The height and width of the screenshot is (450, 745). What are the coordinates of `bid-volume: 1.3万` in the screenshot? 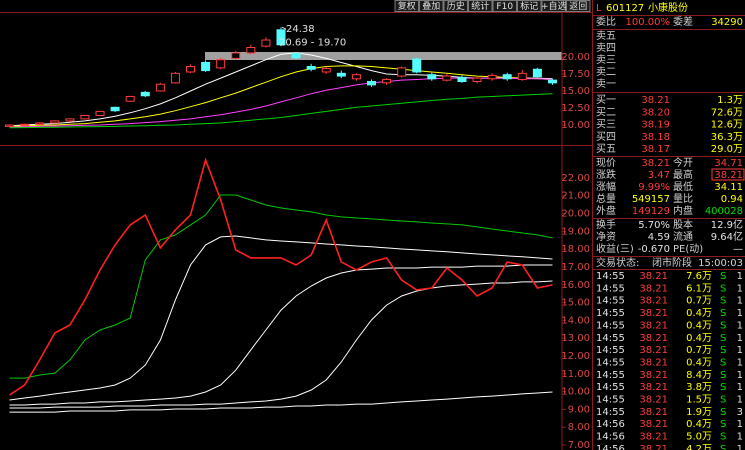 It's located at (730, 100).